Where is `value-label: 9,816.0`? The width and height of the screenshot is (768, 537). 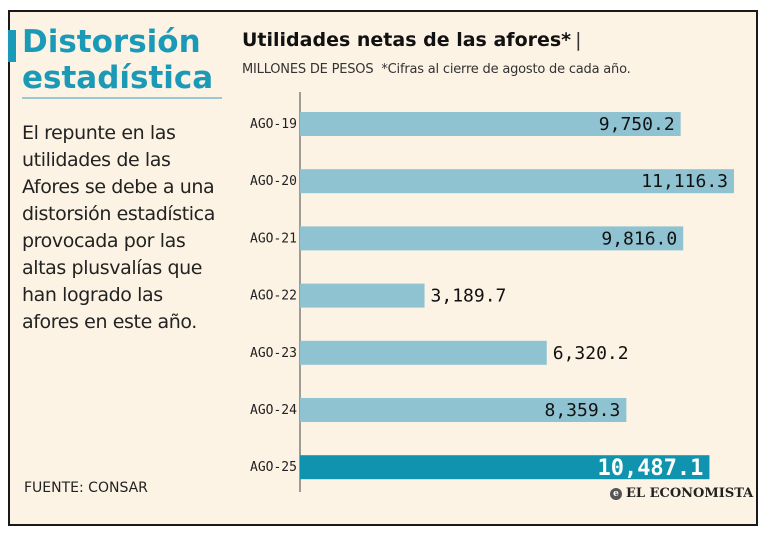
value-label: 9,816.0 is located at coordinates (639, 238).